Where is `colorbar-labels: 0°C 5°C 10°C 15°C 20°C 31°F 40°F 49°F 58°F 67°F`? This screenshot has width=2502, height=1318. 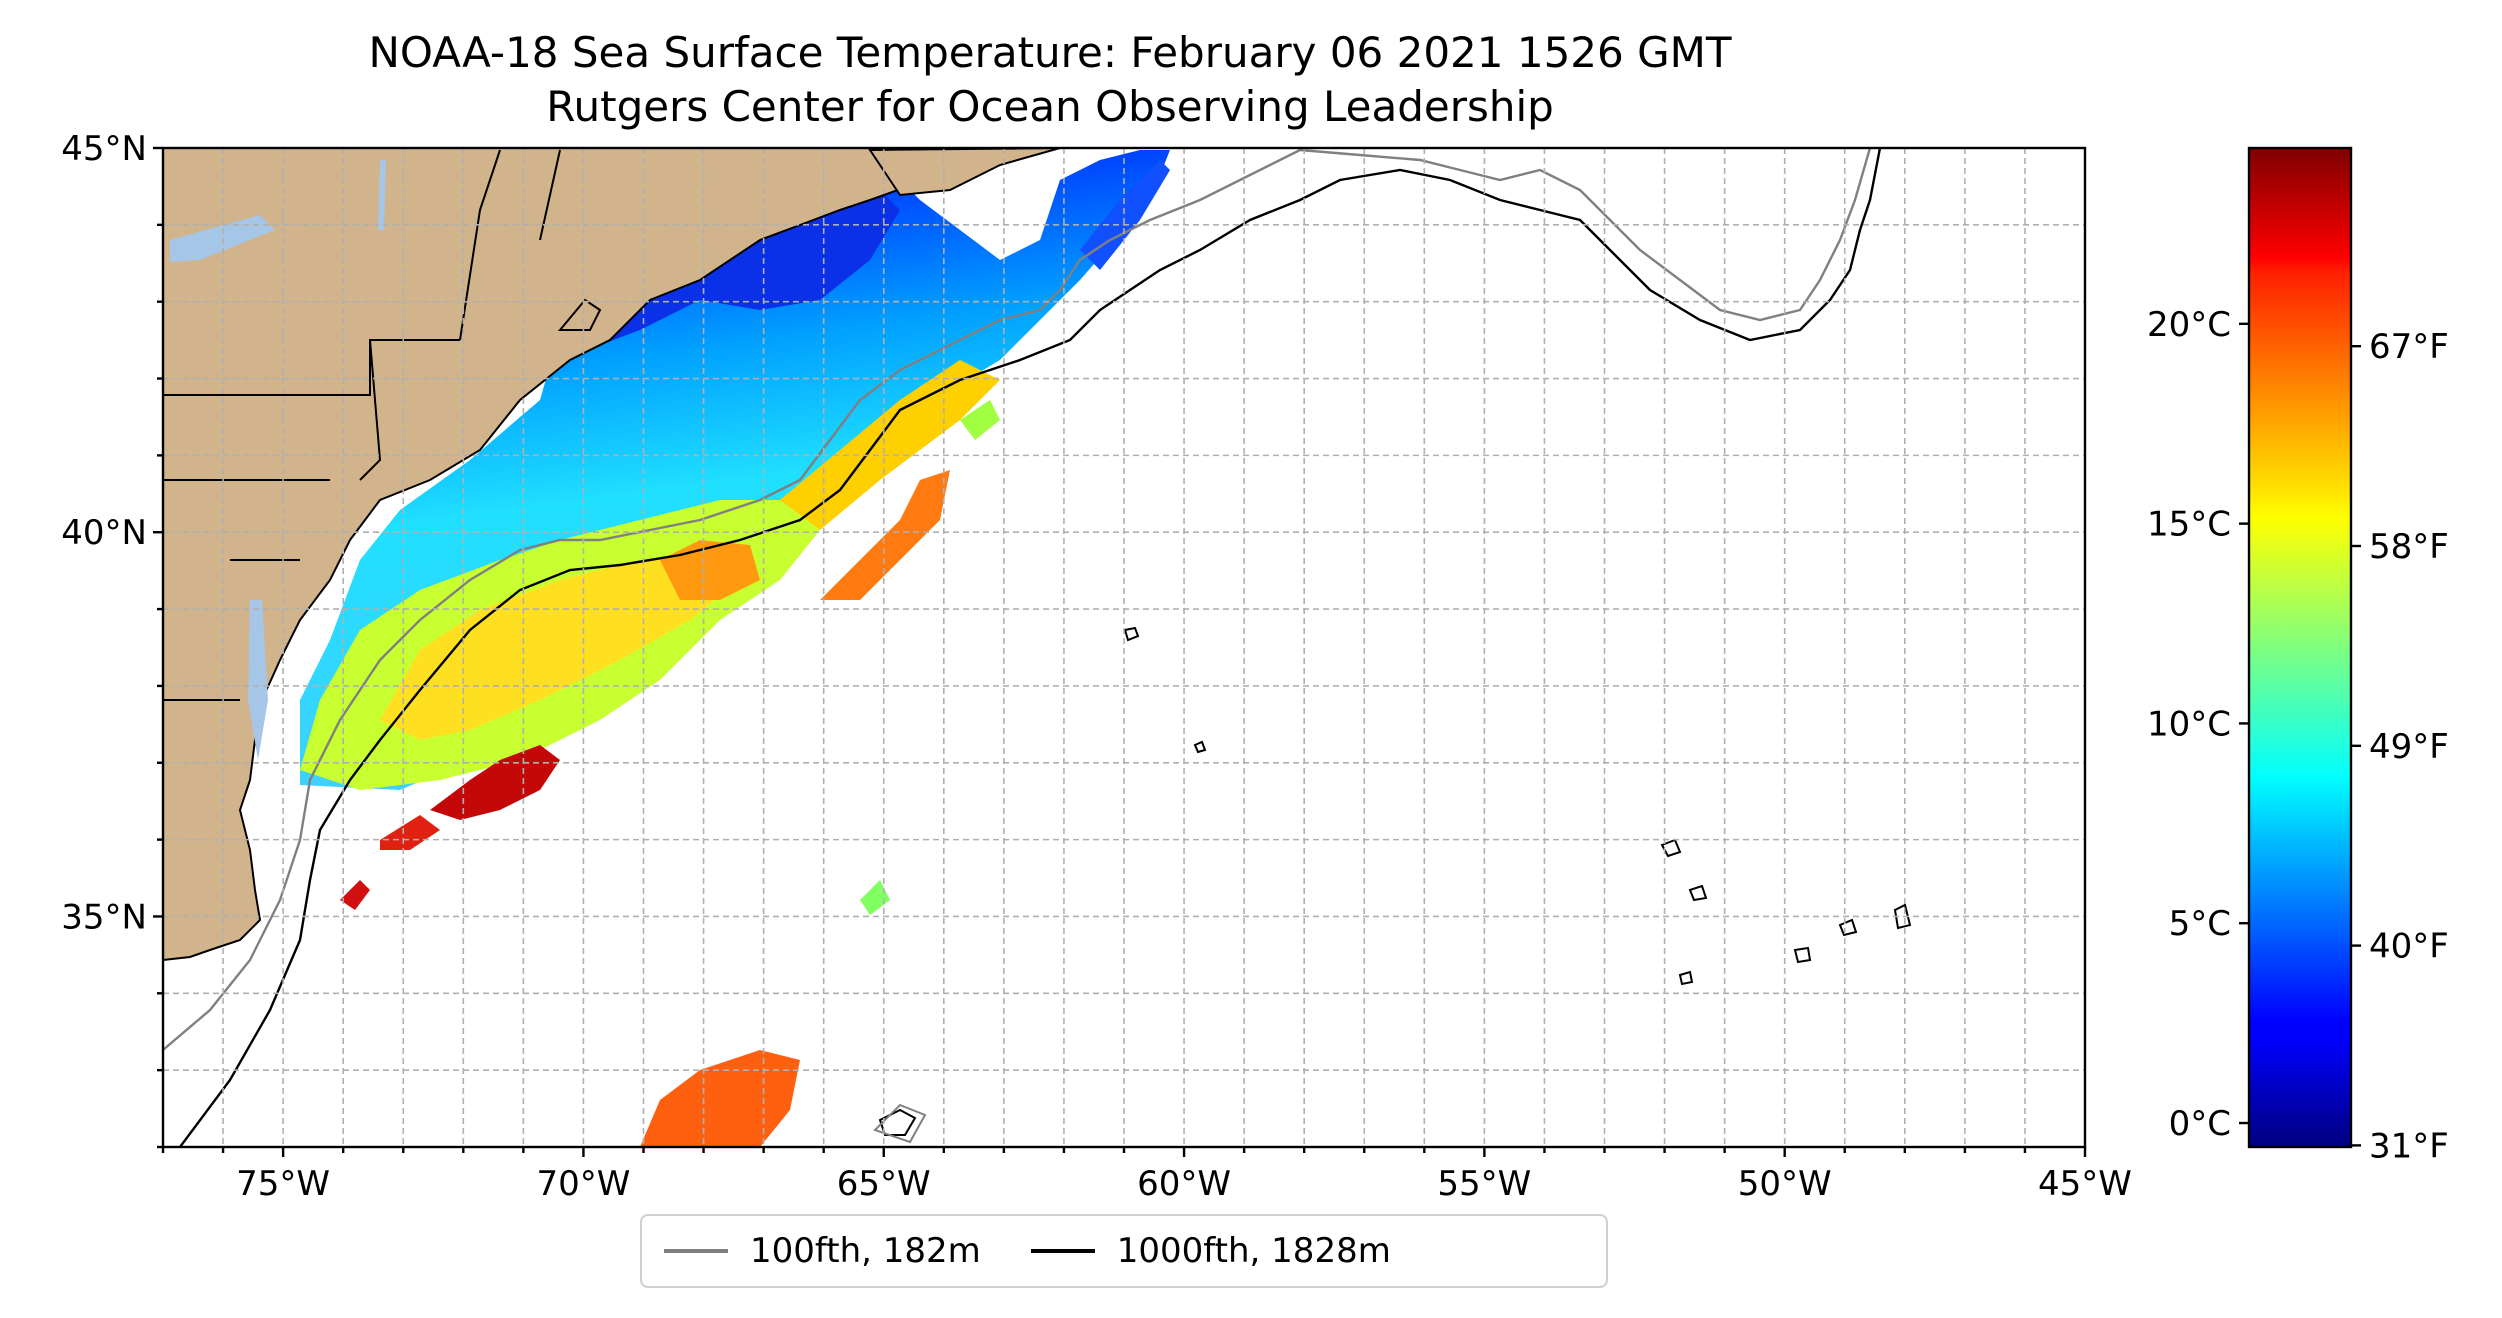 colorbar-labels: 0°C 5°C 10°C 15°C 20°C 31°F 40°F 49°F 58°F 67°F is located at coordinates (2298, 736).